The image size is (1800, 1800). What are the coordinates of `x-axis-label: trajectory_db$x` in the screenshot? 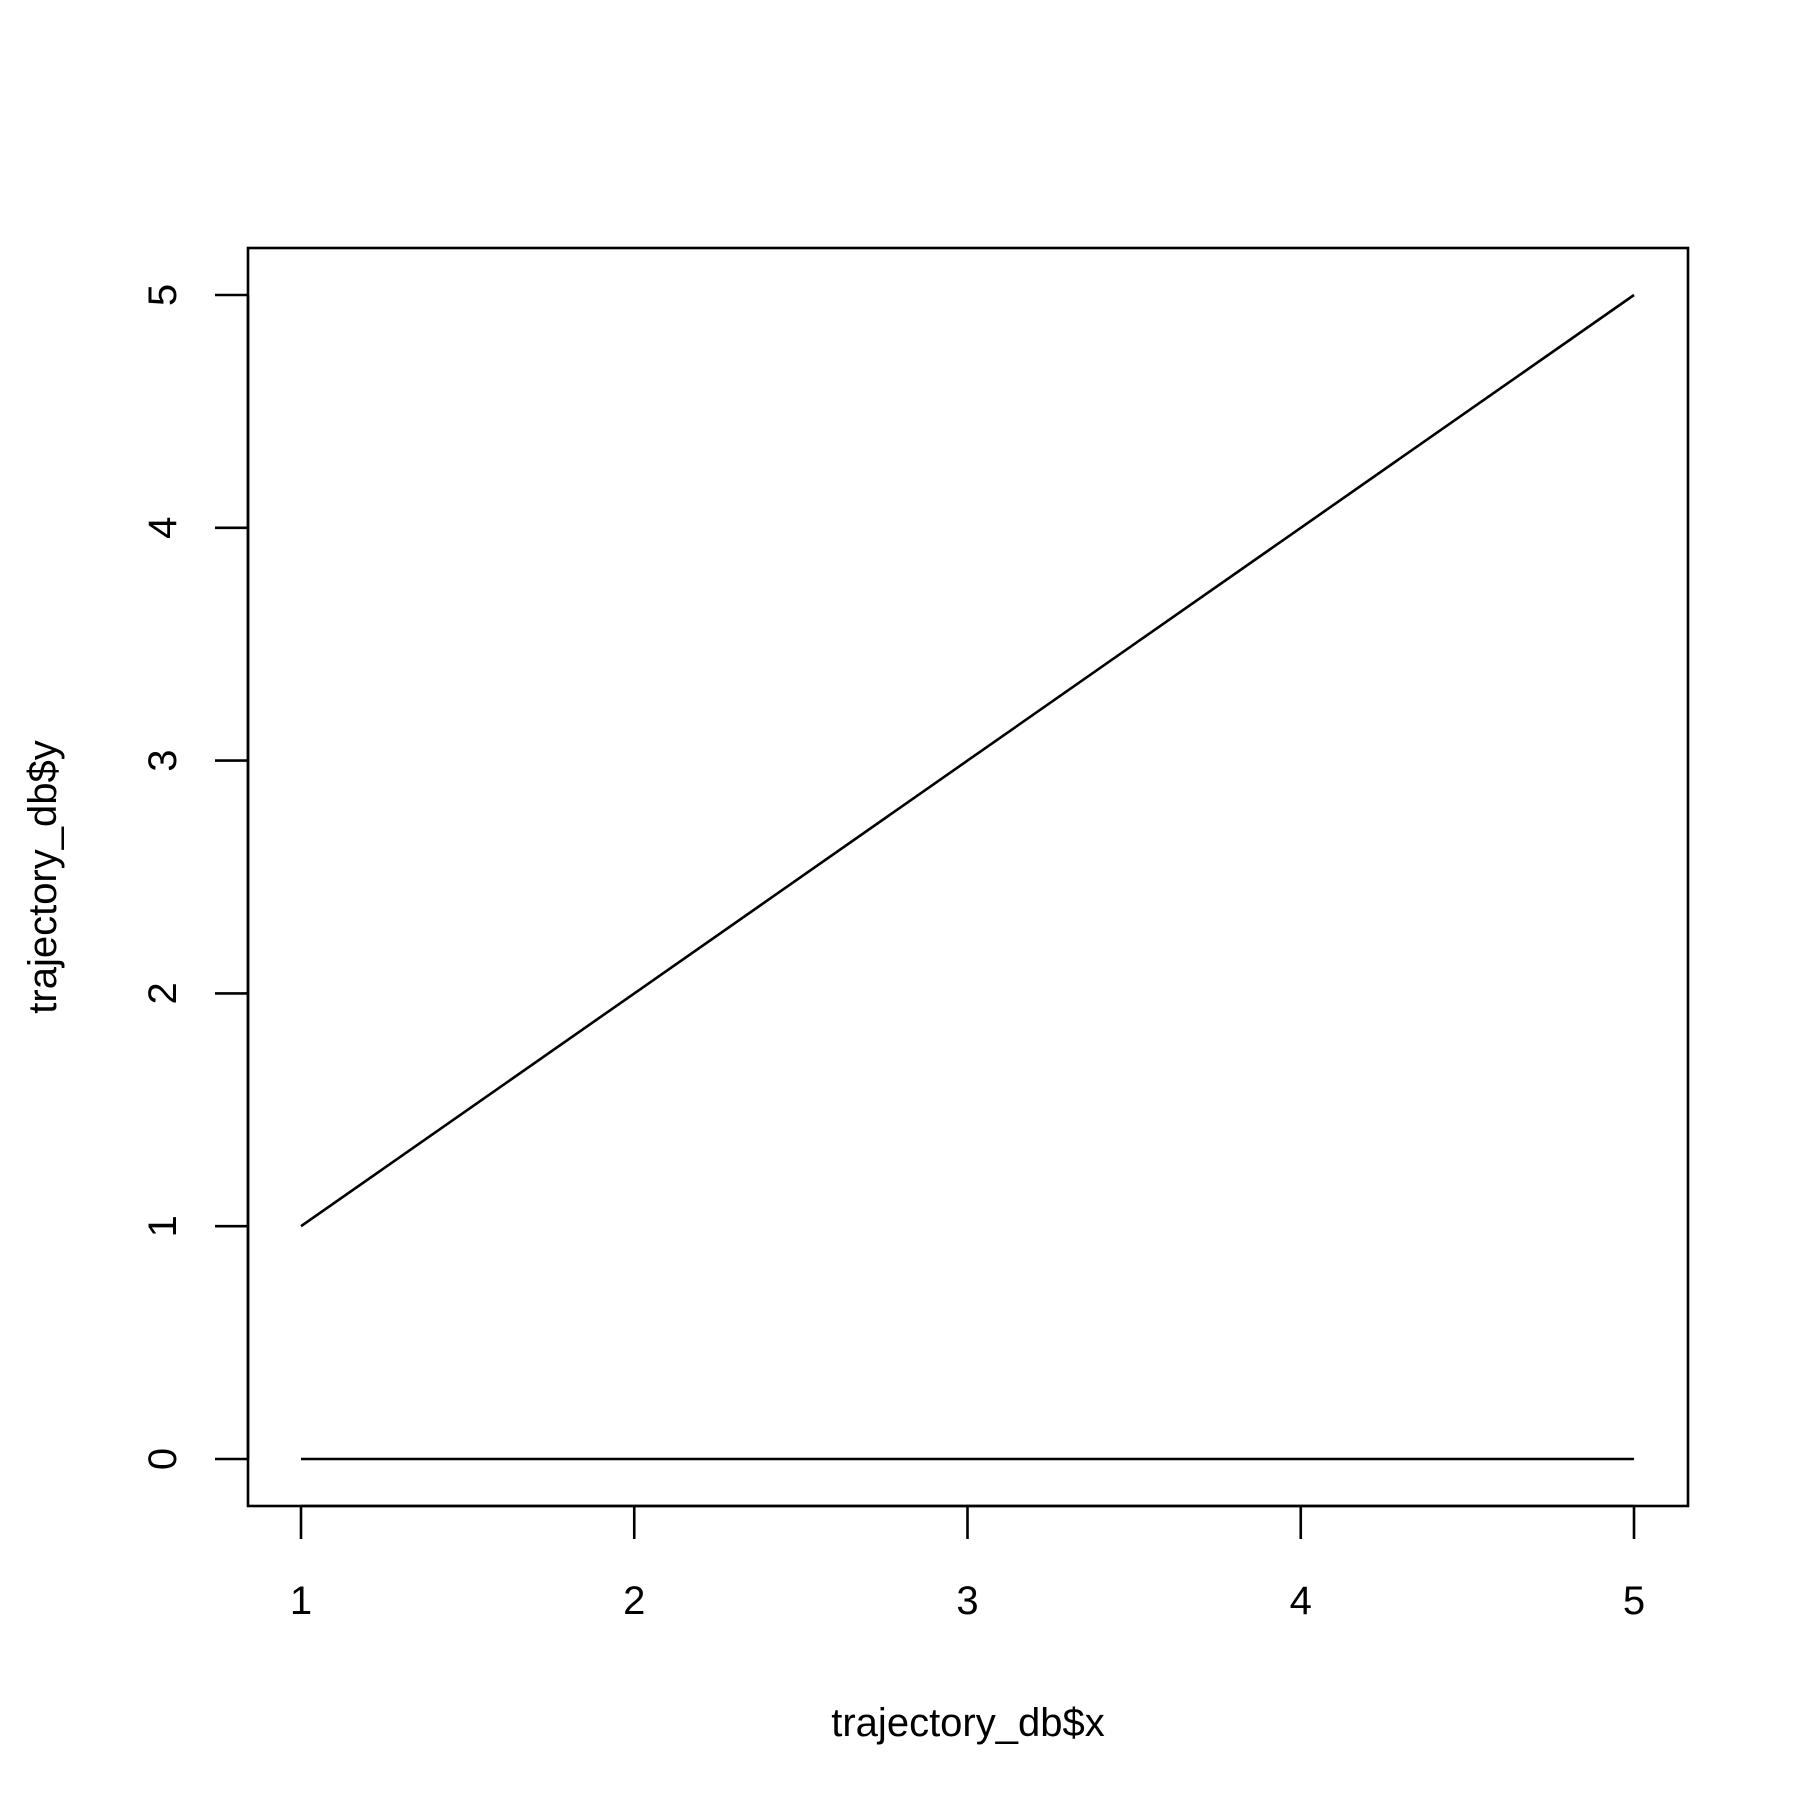 It's located at (967, 1723).